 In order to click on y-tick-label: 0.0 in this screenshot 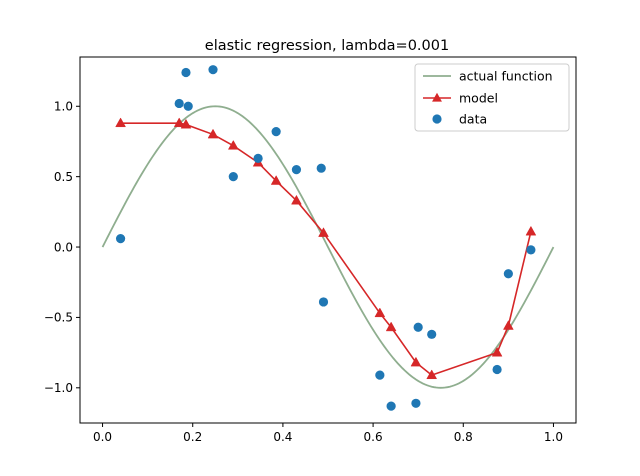, I will do `click(63, 247)`.